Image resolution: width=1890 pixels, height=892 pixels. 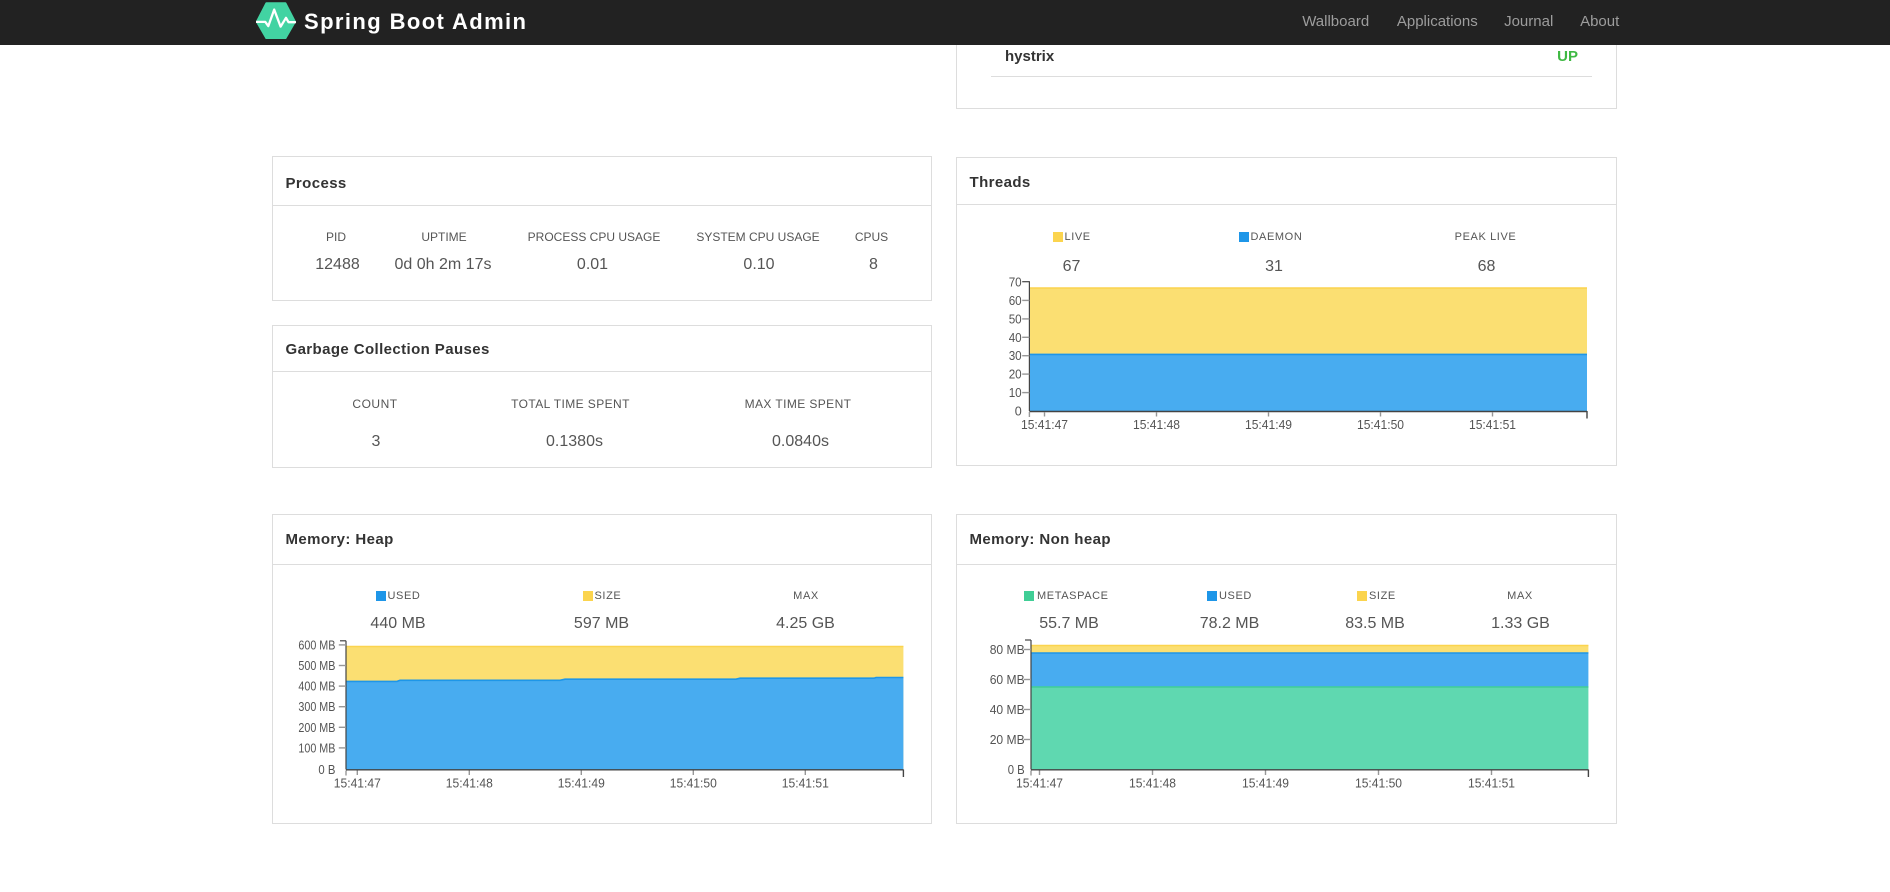 I want to click on svg-text: 60, so click(x=1015, y=300).